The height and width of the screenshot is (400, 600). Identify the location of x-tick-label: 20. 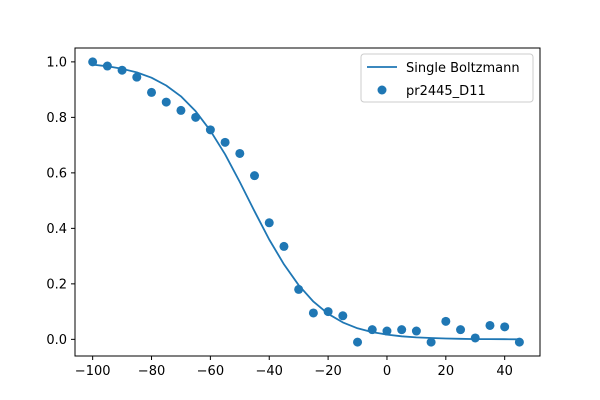
(446, 371).